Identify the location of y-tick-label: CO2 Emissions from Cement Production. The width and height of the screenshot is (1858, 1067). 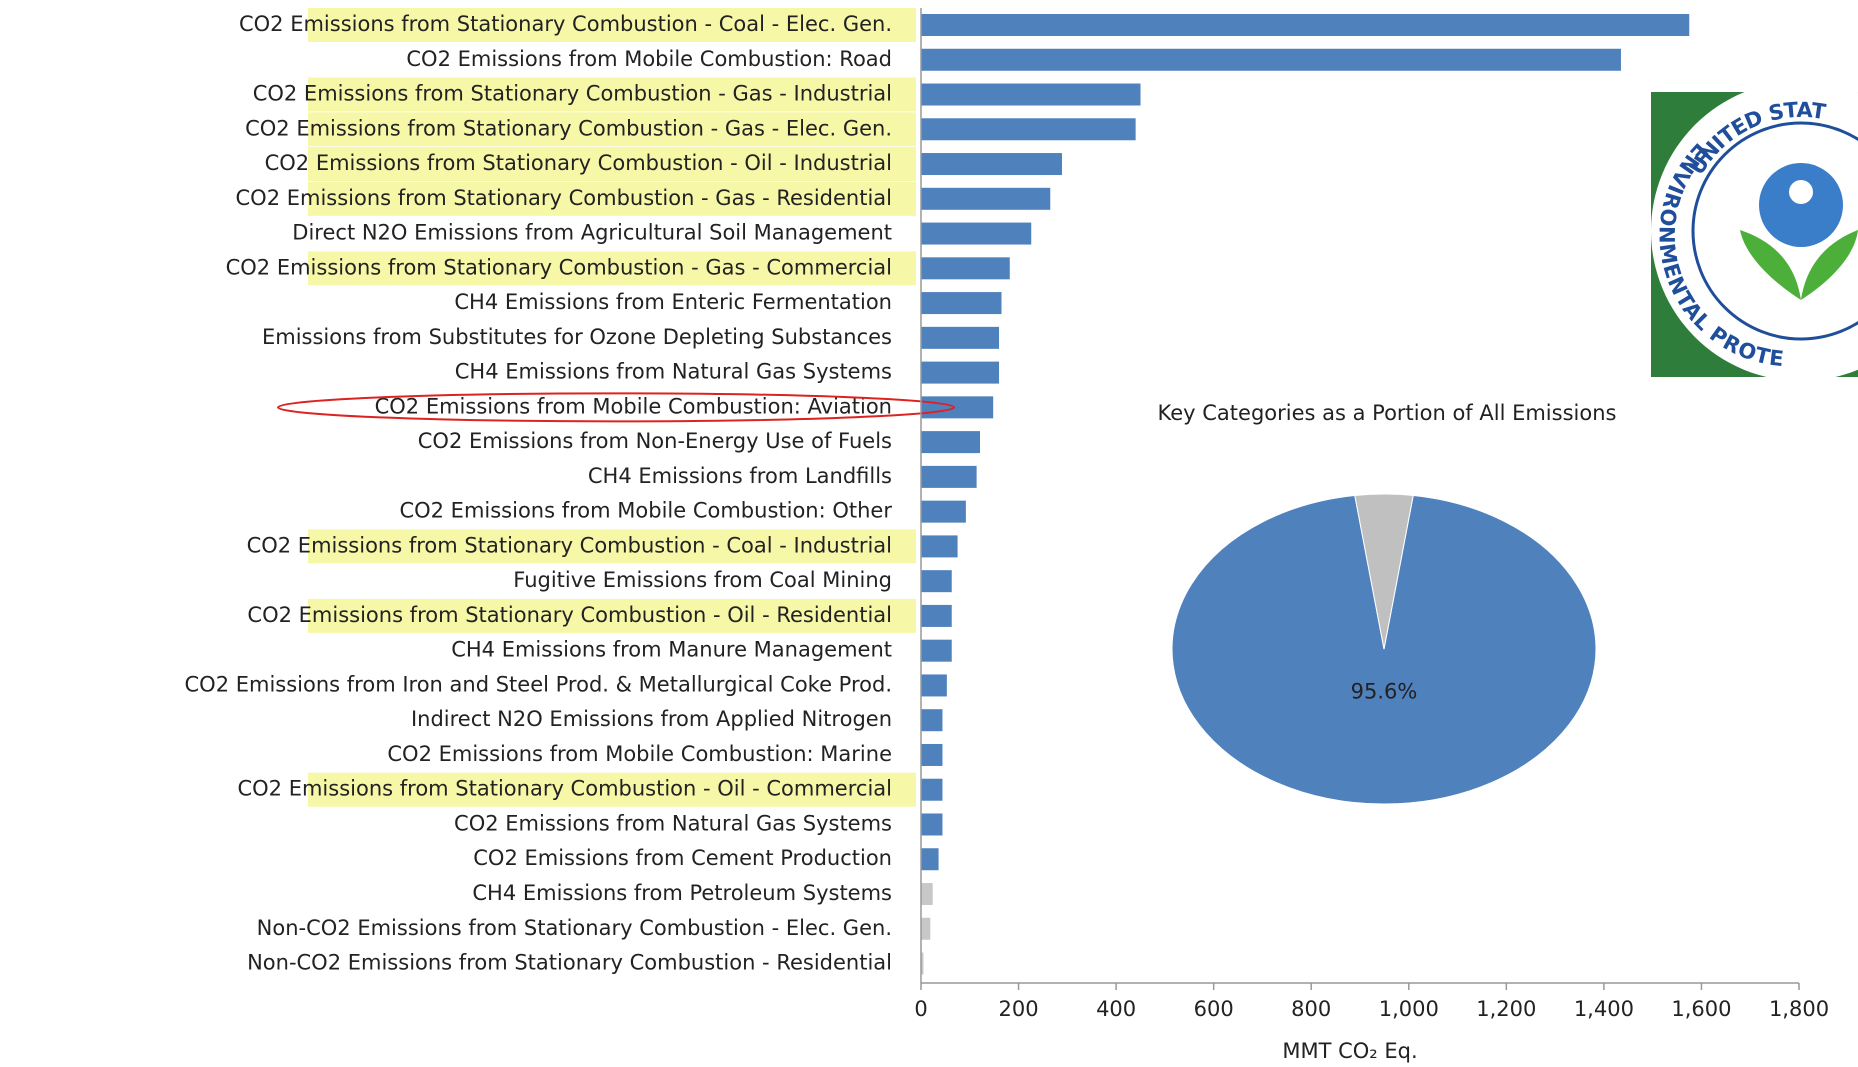
(682, 858).